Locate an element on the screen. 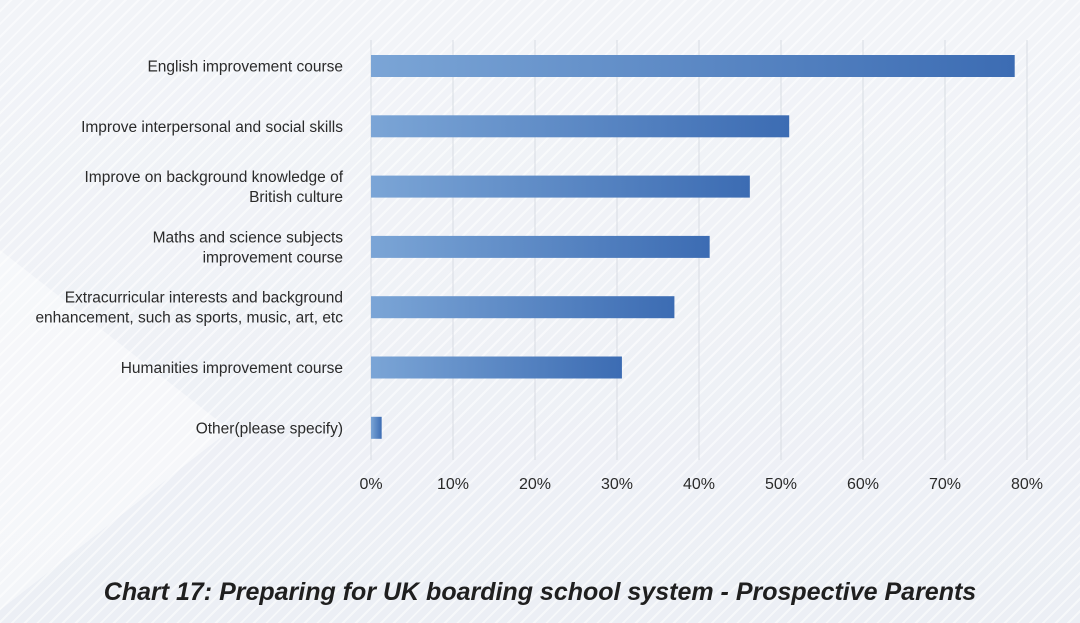  tick-label-5: 50% is located at coordinates (781, 484).